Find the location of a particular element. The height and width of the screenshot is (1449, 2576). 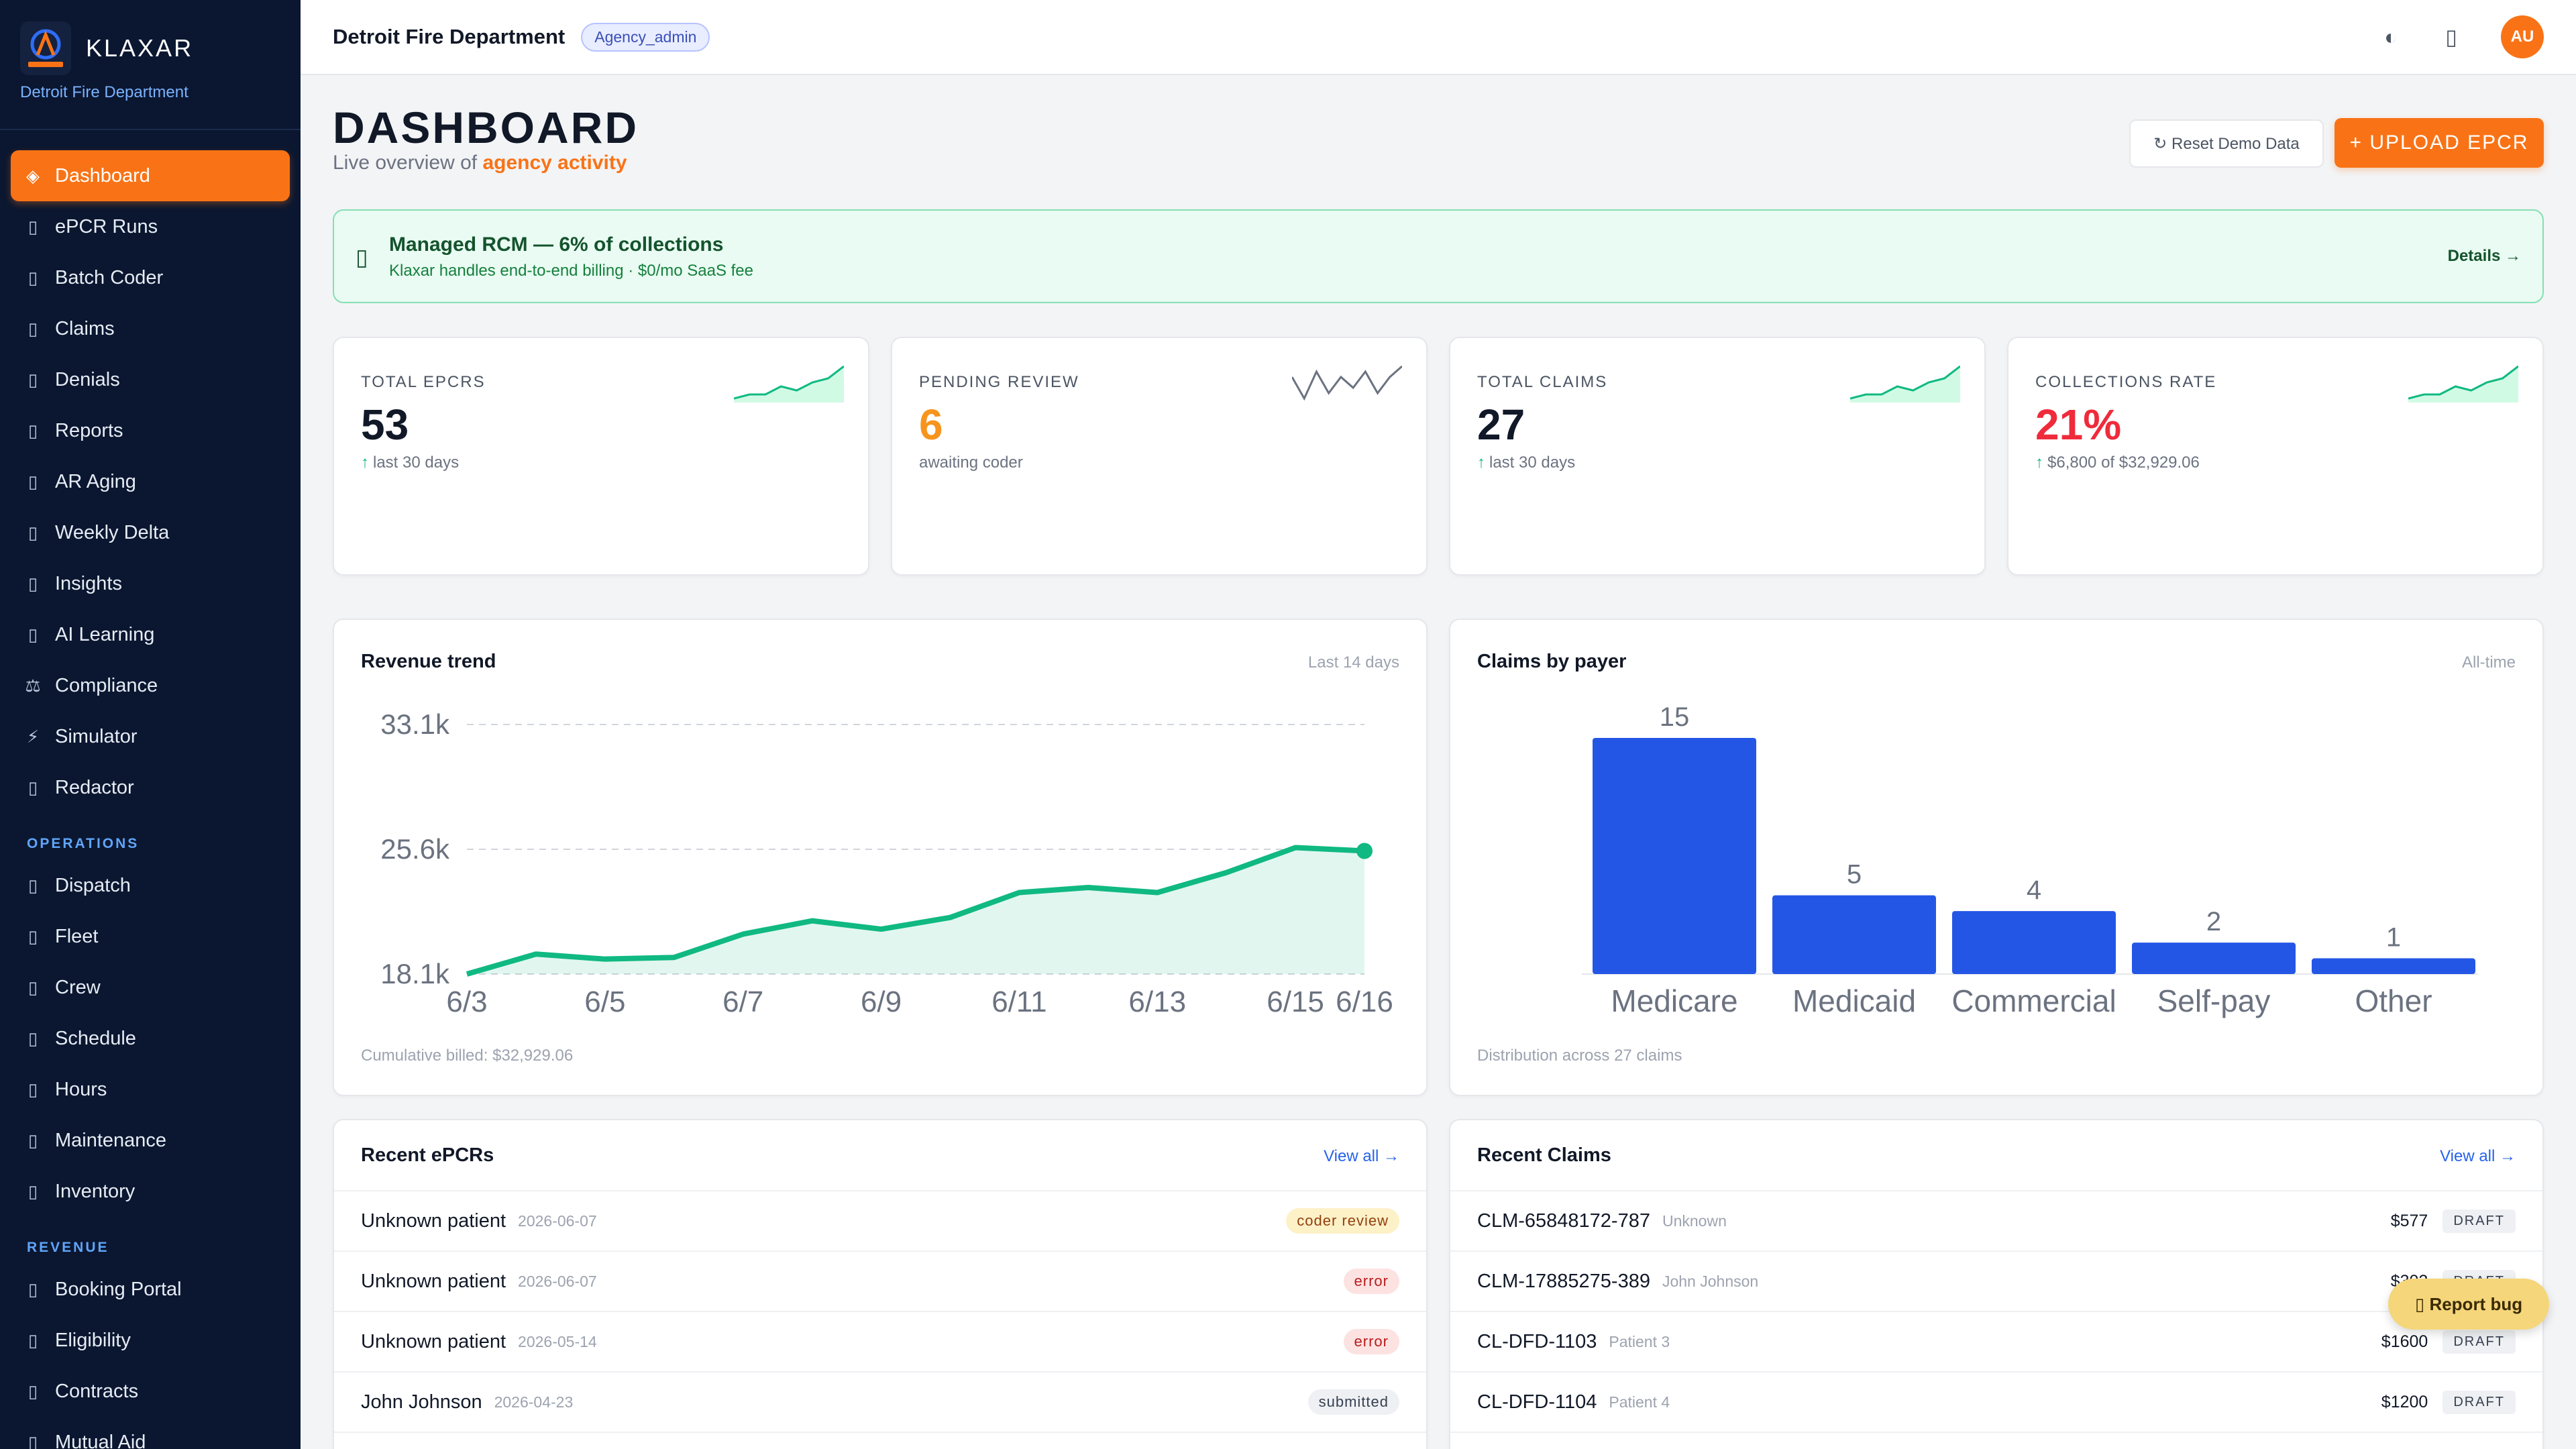

sidebar-item-label: Redactor is located at coordinates (94, 787).